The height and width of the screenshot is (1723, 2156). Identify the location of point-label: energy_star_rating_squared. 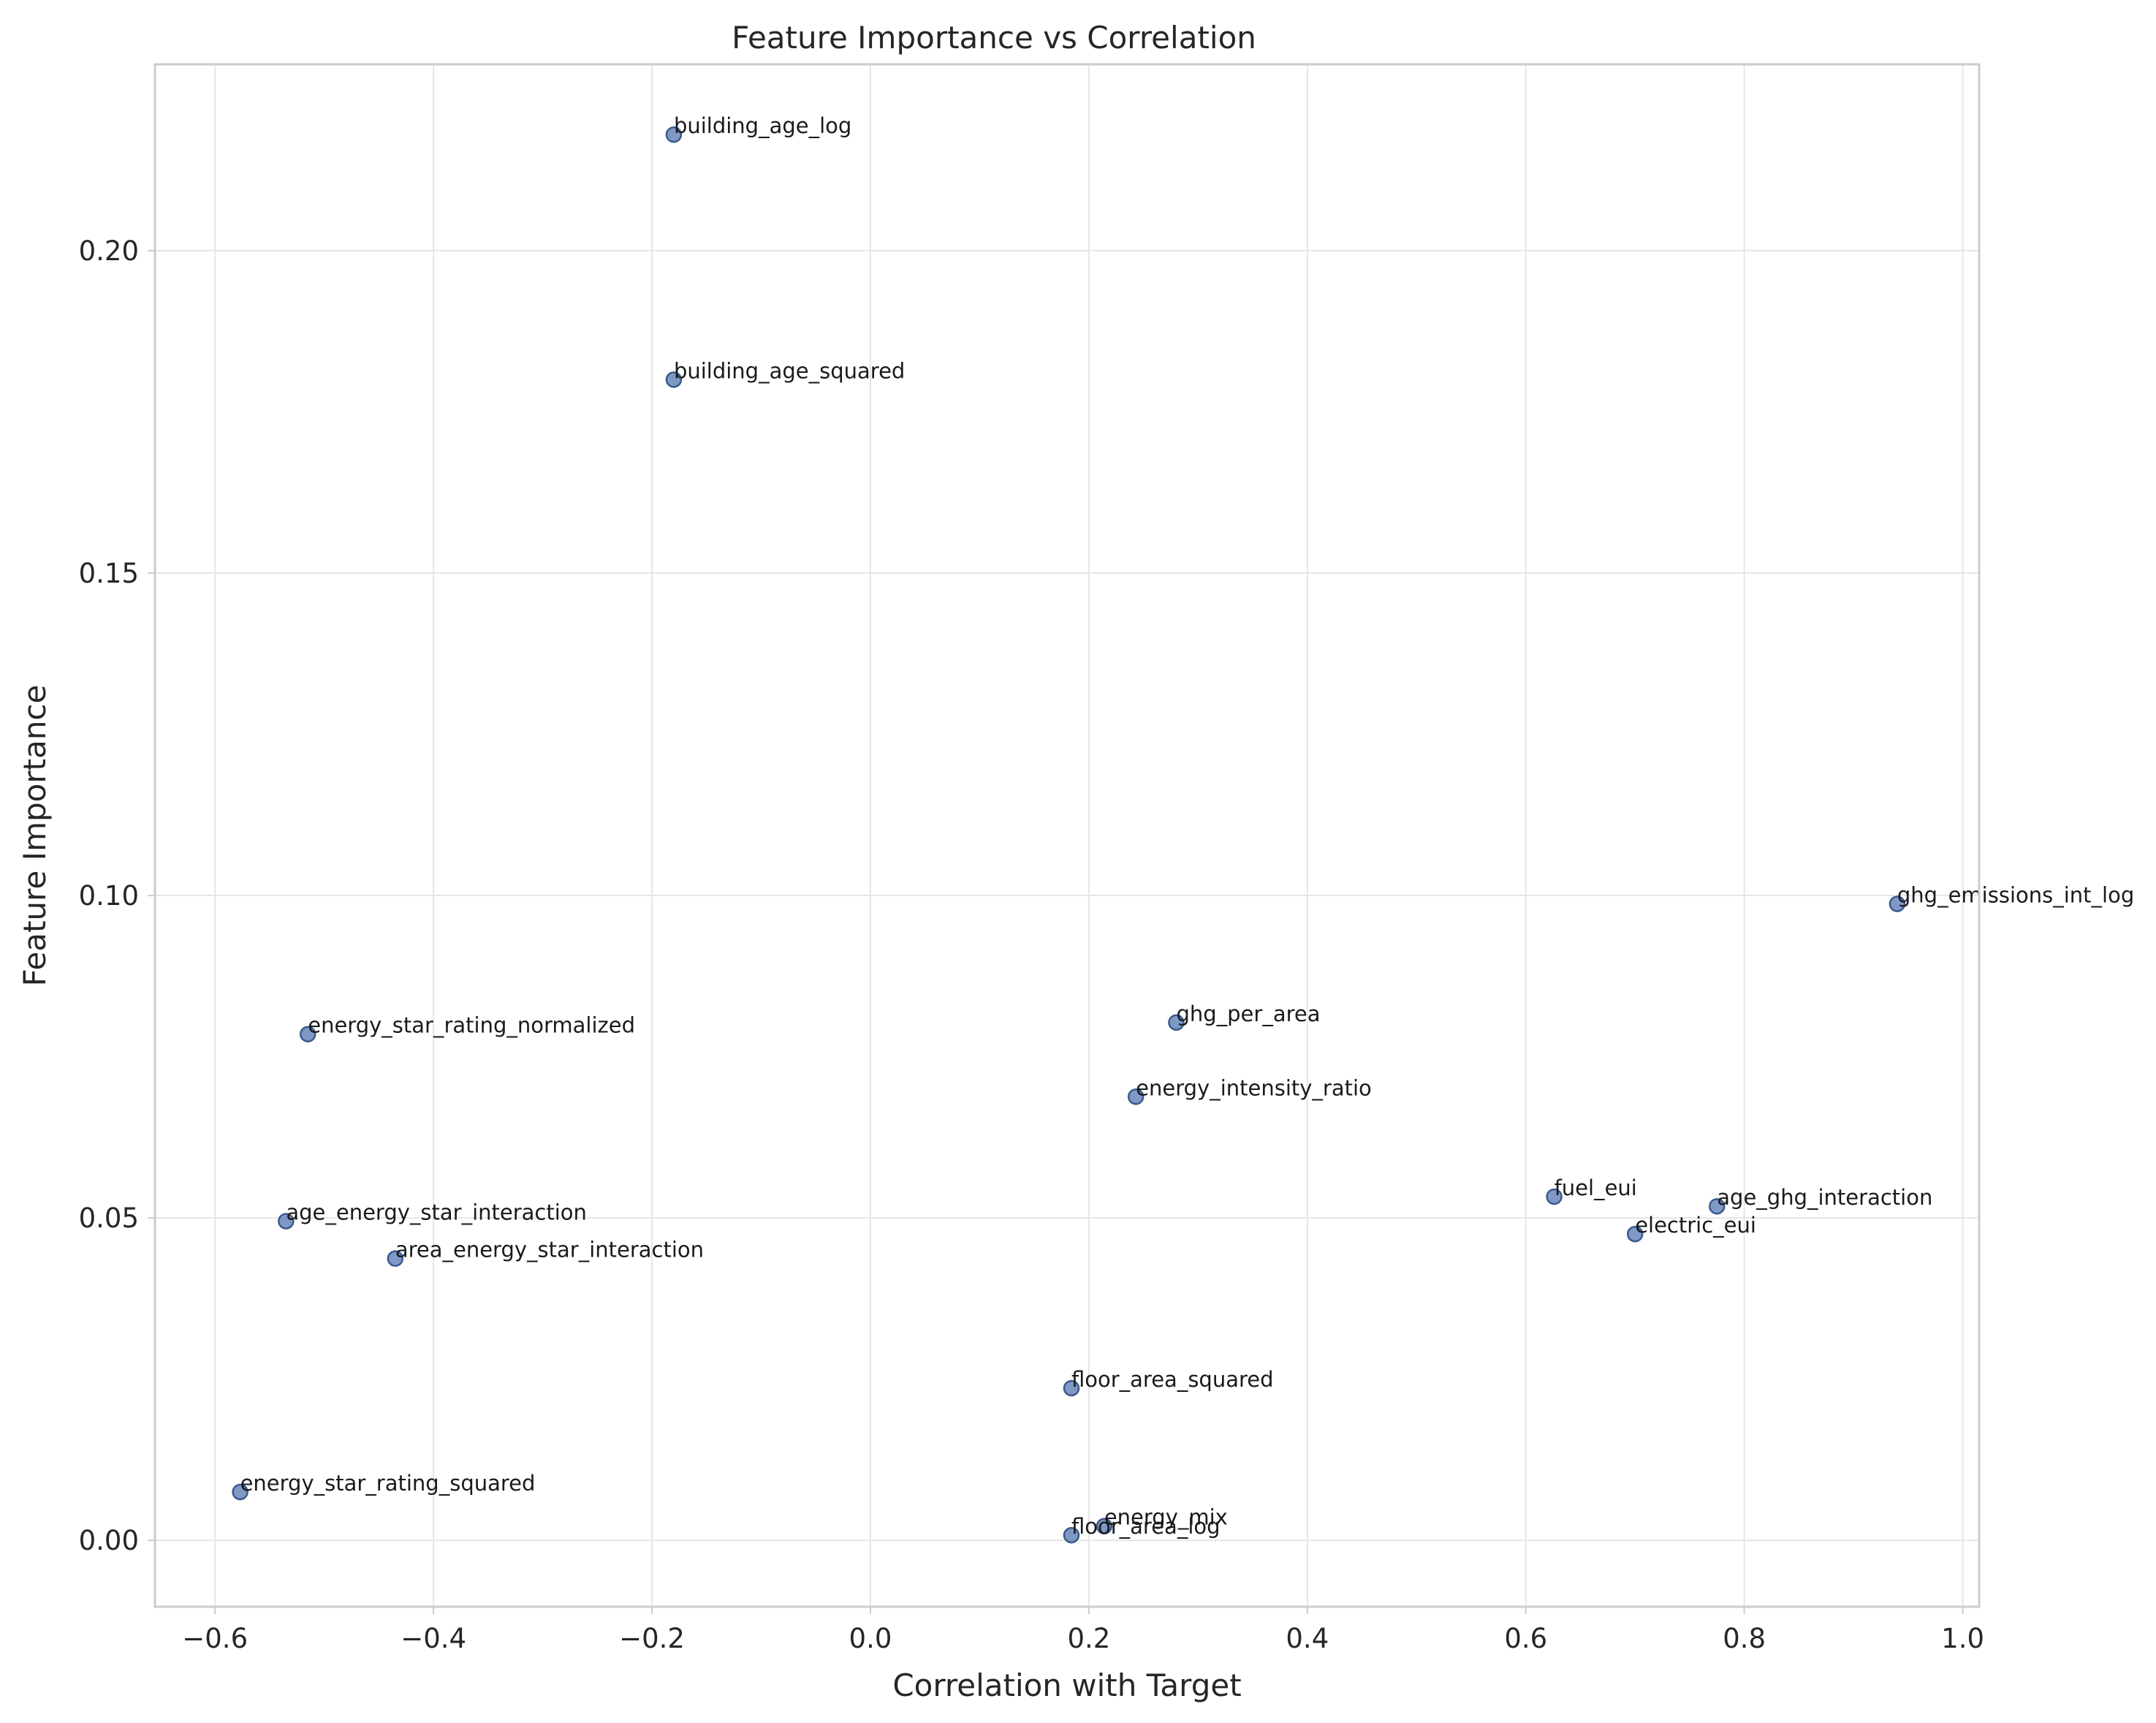
(388, 1483).